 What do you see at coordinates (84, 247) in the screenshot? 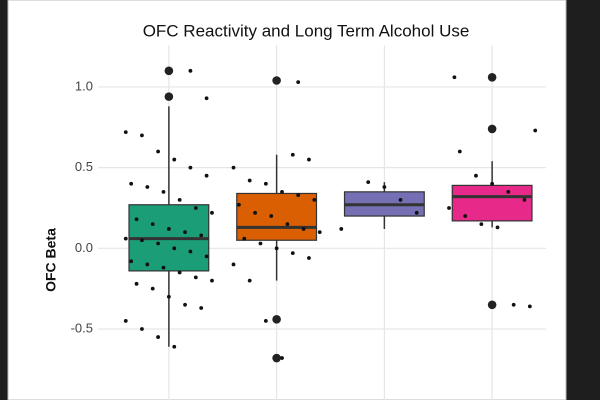
I see `y-tick-label: 0.0` at bounding box center [84, 247].